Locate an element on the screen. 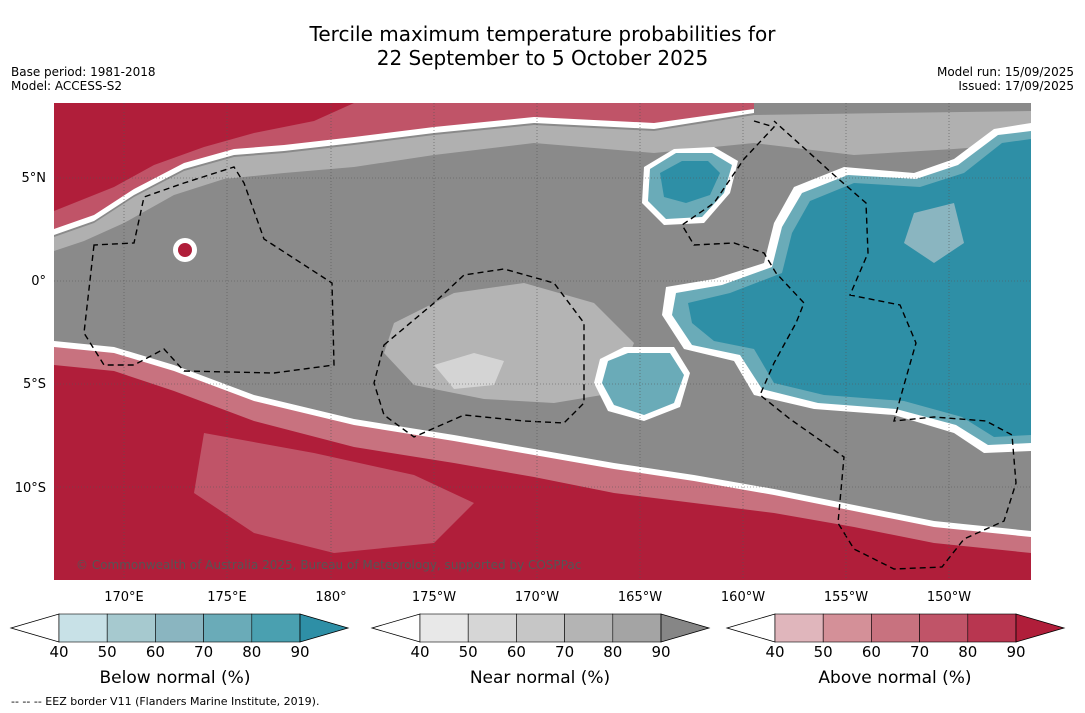 The width and height of the screenshot is (1085, 713). colorbar-above is located at coordinates (895, 628).